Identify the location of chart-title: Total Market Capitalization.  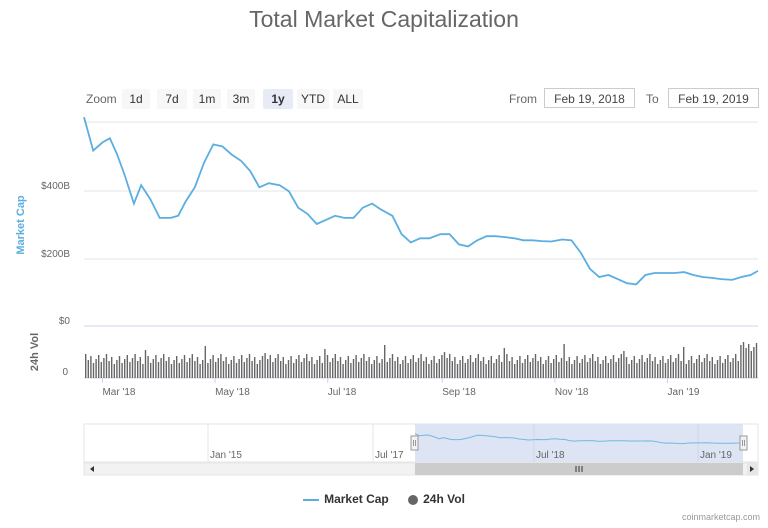
(384, 19).